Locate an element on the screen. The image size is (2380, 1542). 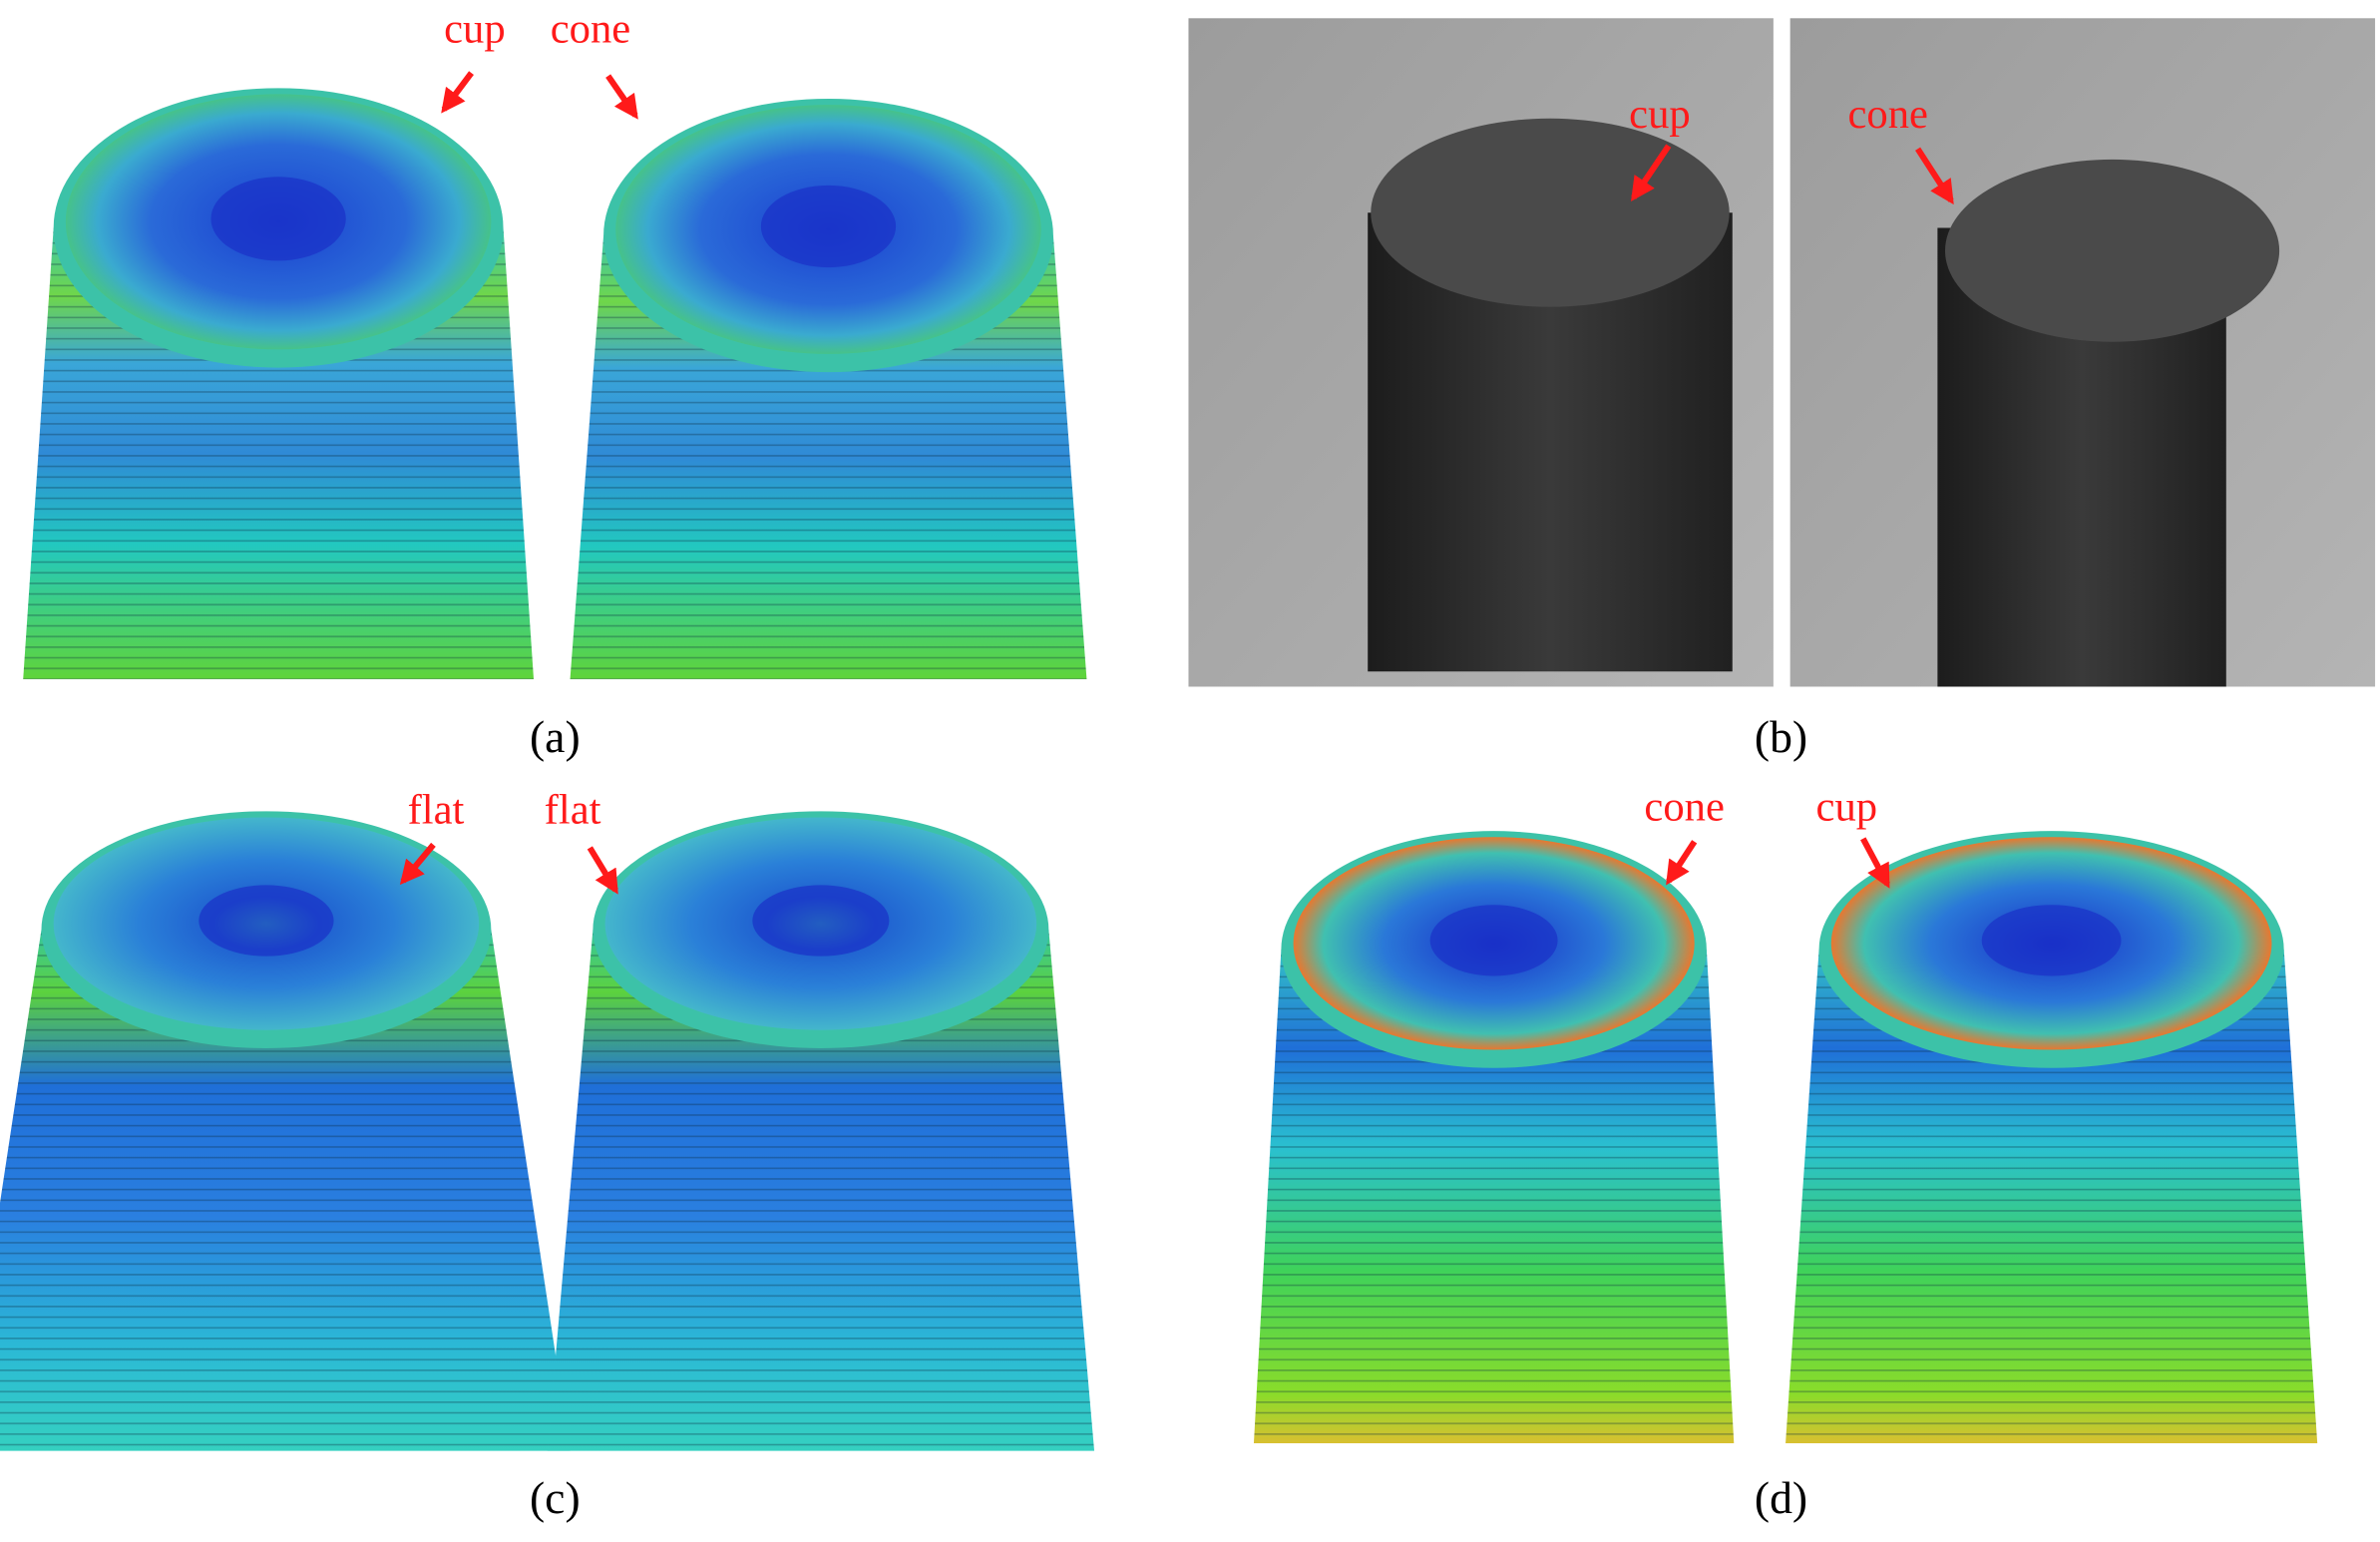
panel-label: (c) is located at coordinates (555, 1497).